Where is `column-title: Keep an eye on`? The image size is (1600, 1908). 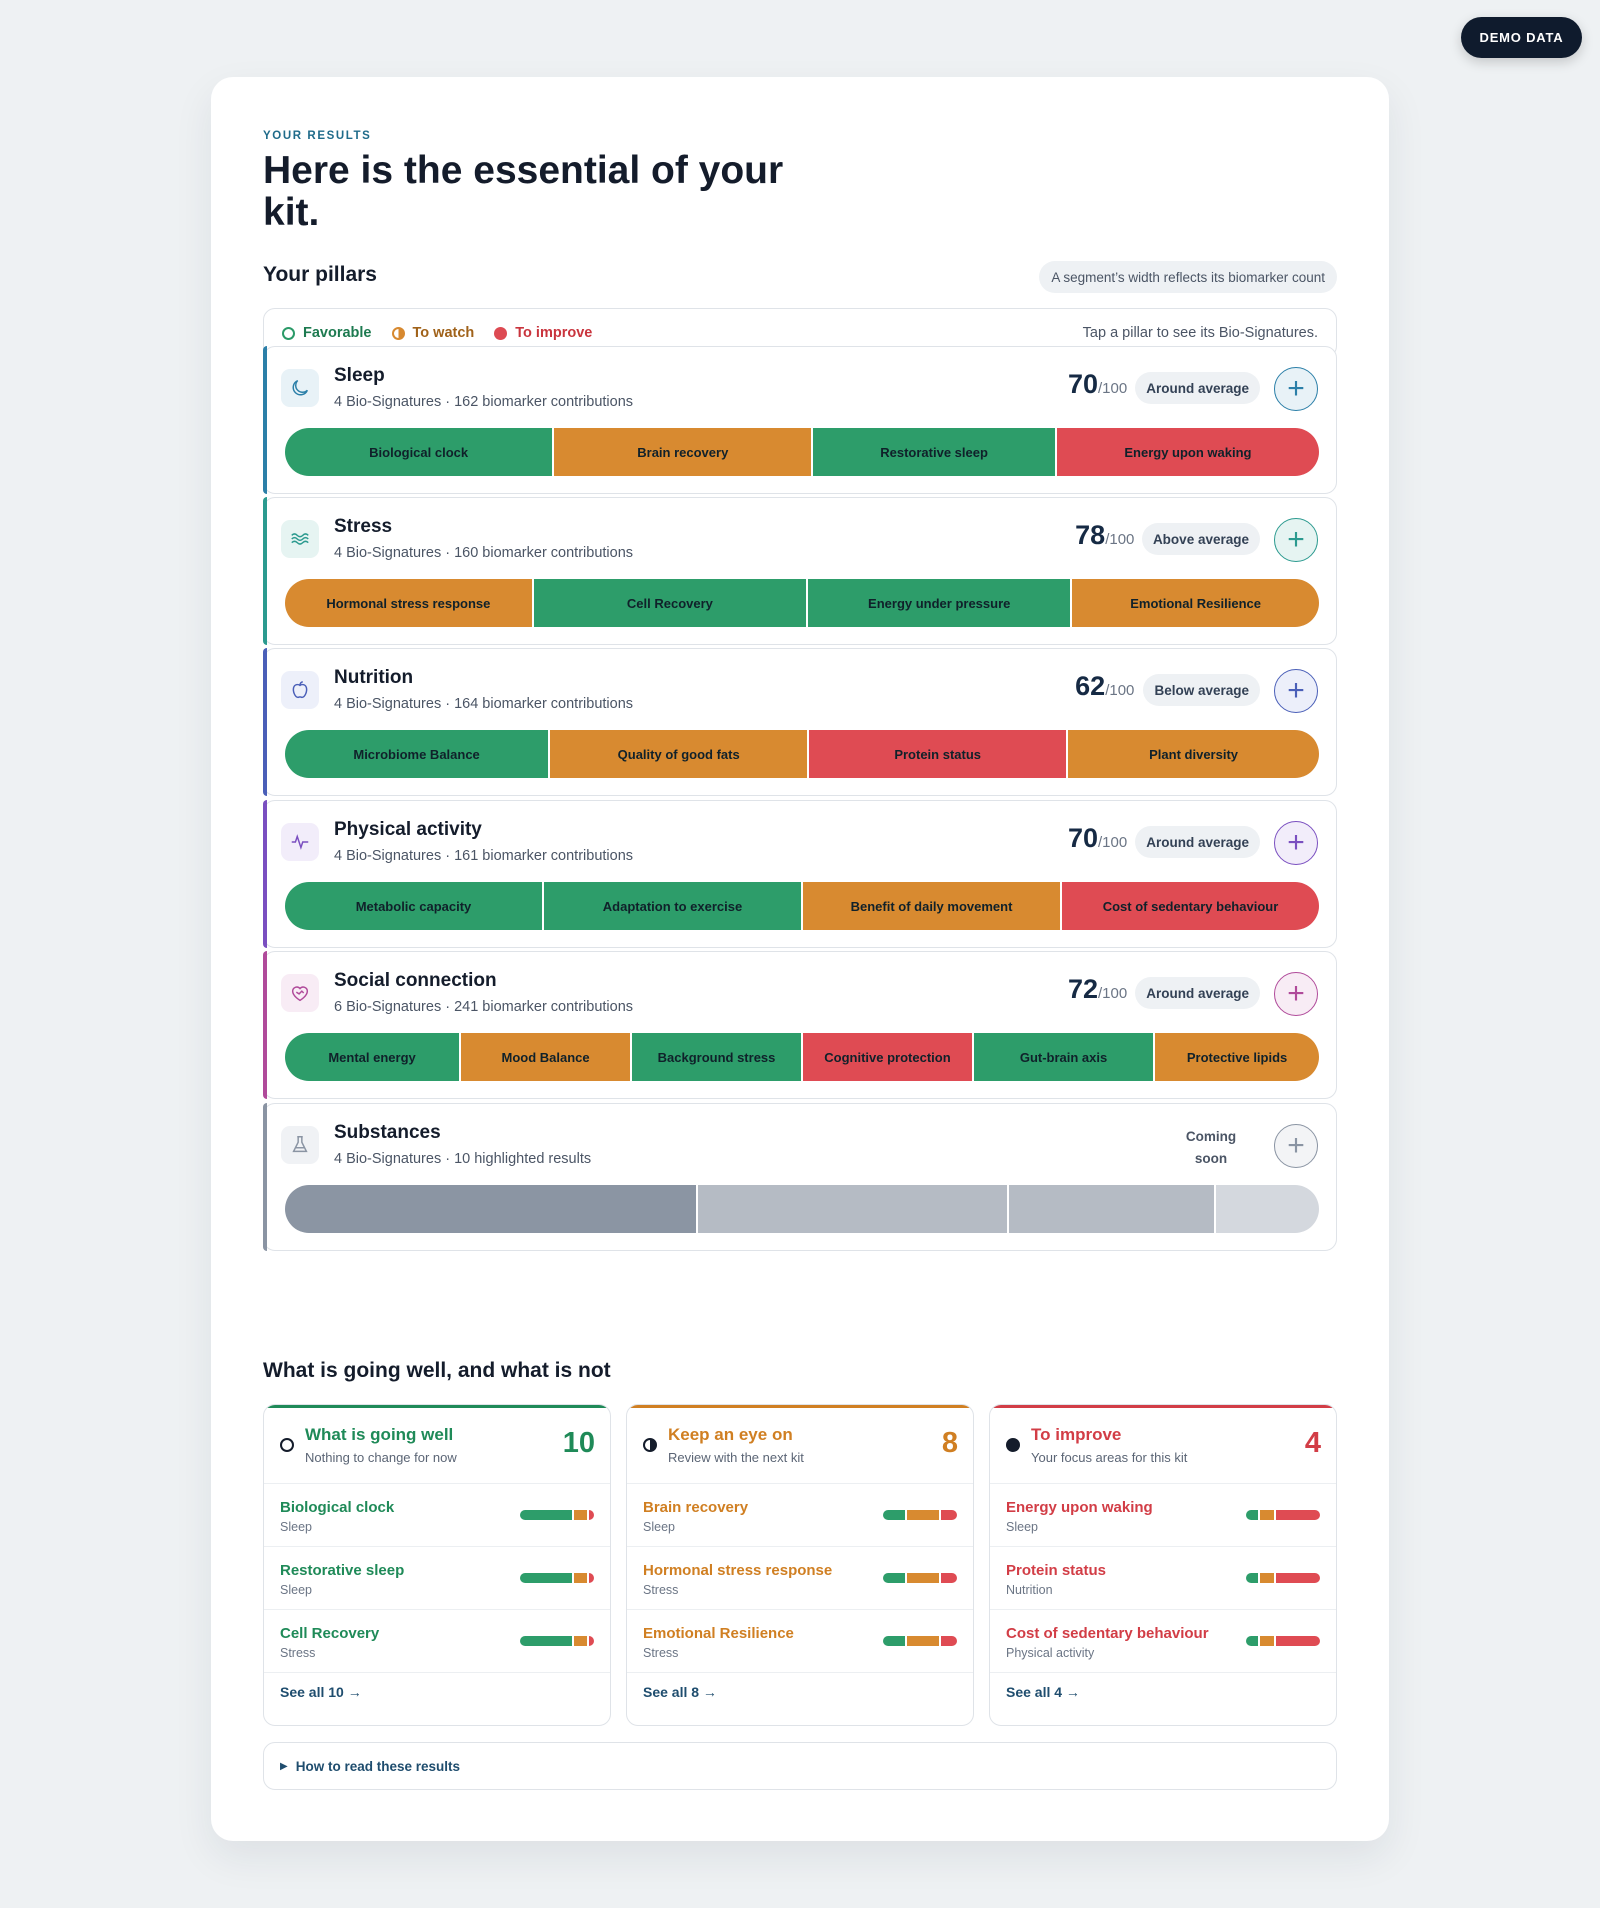 column-title: Keep an eye on is located at coordinates (730, 1434).